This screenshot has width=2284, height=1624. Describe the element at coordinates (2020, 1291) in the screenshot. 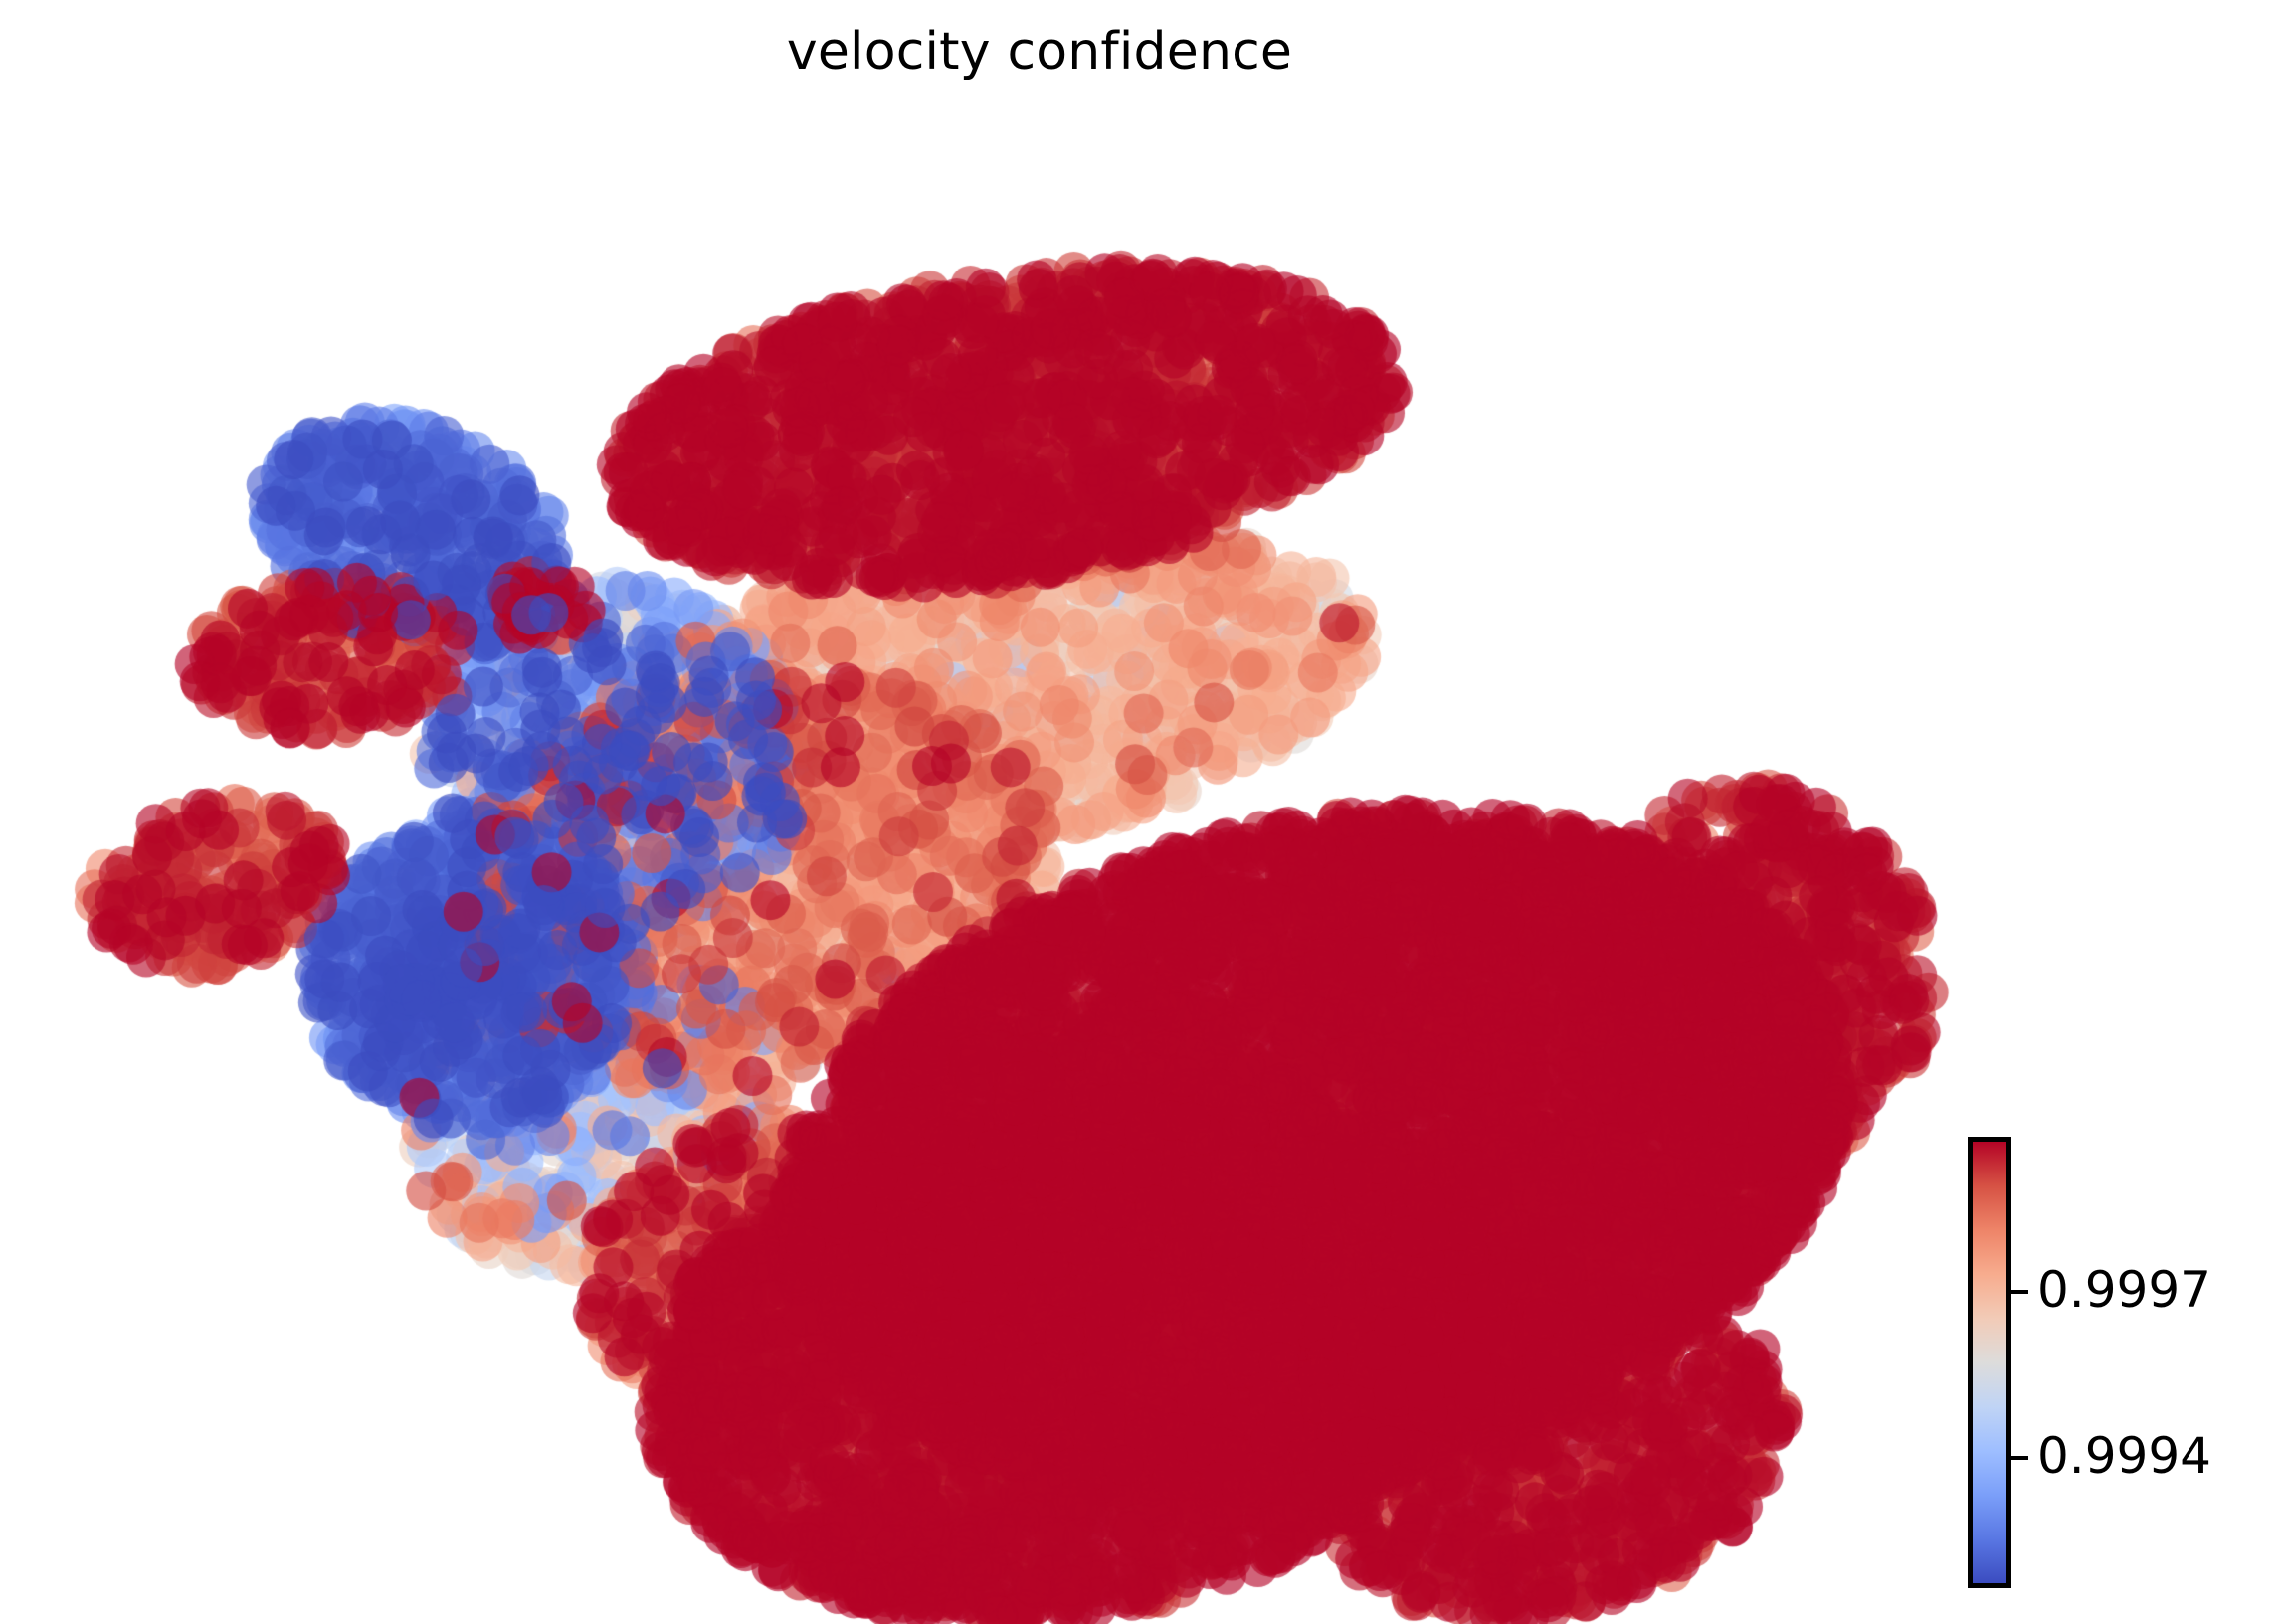

I see `colorbar-tick-mark-upper` at that location.